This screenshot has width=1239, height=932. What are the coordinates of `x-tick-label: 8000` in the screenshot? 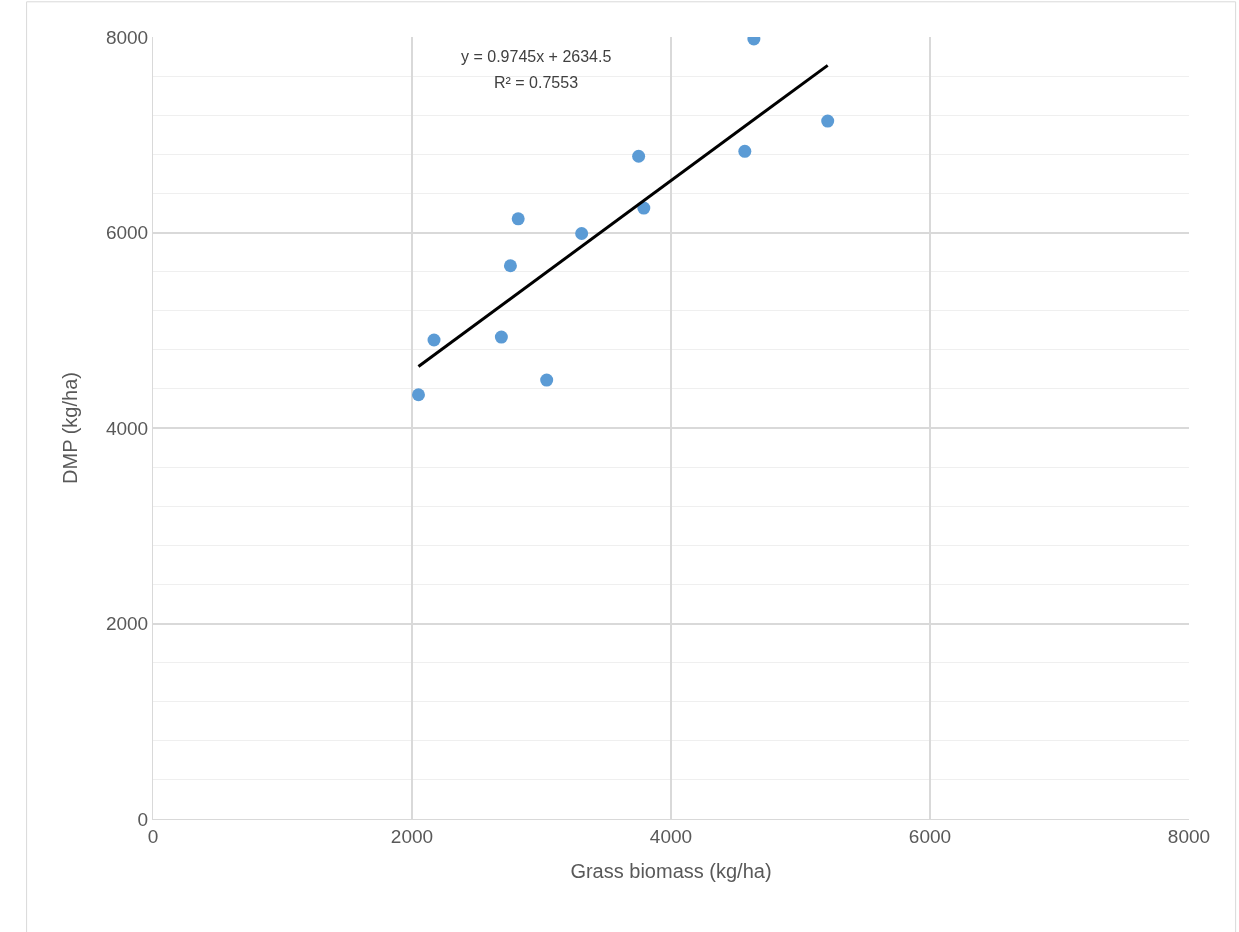 It's located at (1189, 836).